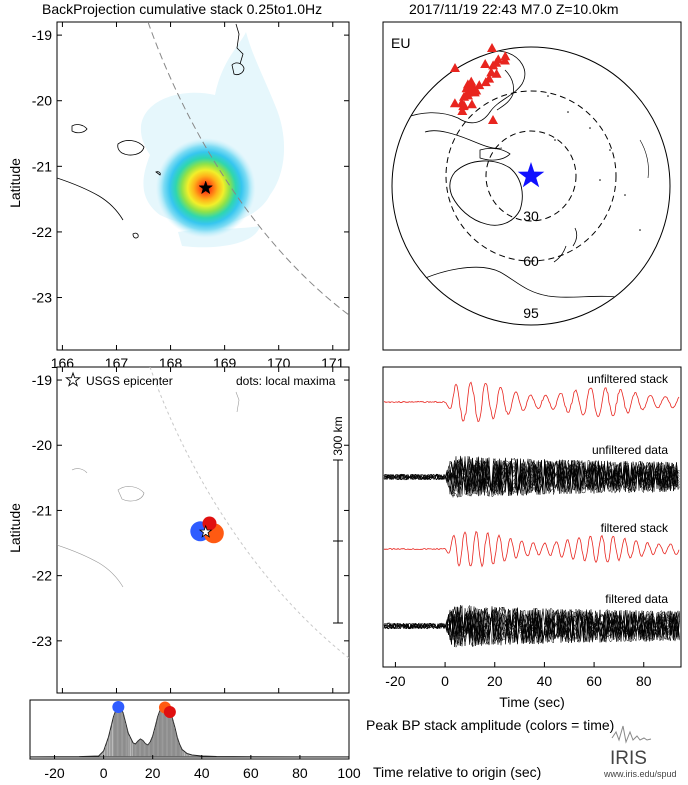 The height and width of the screenshot is (785, 688). I want to click on logo-url: www.iris.edu/spud, so click(640, 774).